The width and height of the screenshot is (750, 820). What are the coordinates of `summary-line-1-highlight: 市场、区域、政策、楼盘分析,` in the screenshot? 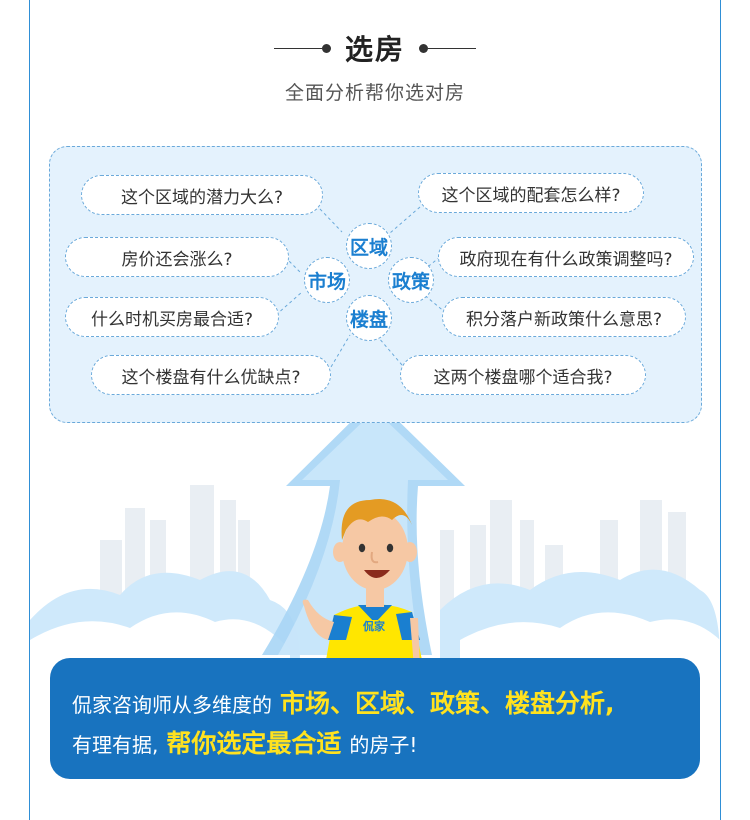 It's located at (447, 703).